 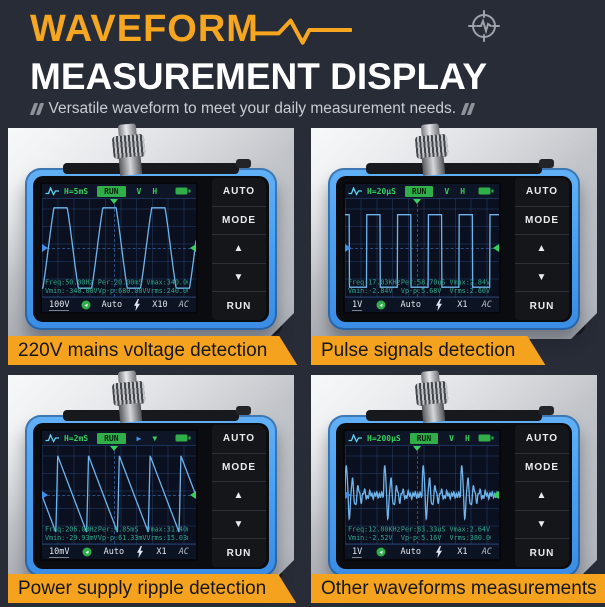 What do you see at coordinates (423, 282) in the screenshot?
I see `readout-period: Per:58.70uS` at bounding box center [423, 282].